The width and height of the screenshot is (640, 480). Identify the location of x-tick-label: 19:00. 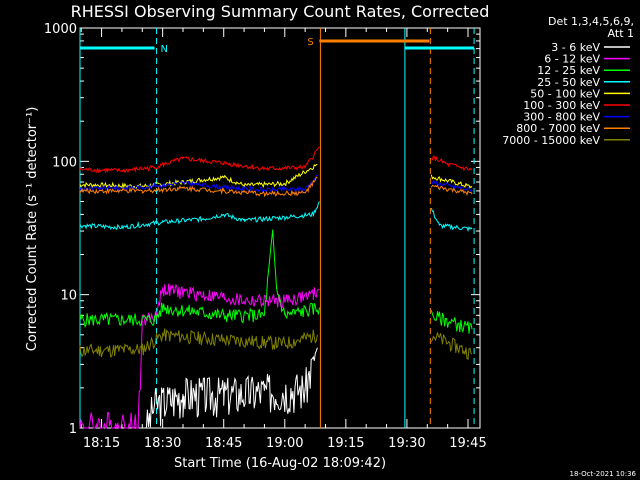
(284, 443).